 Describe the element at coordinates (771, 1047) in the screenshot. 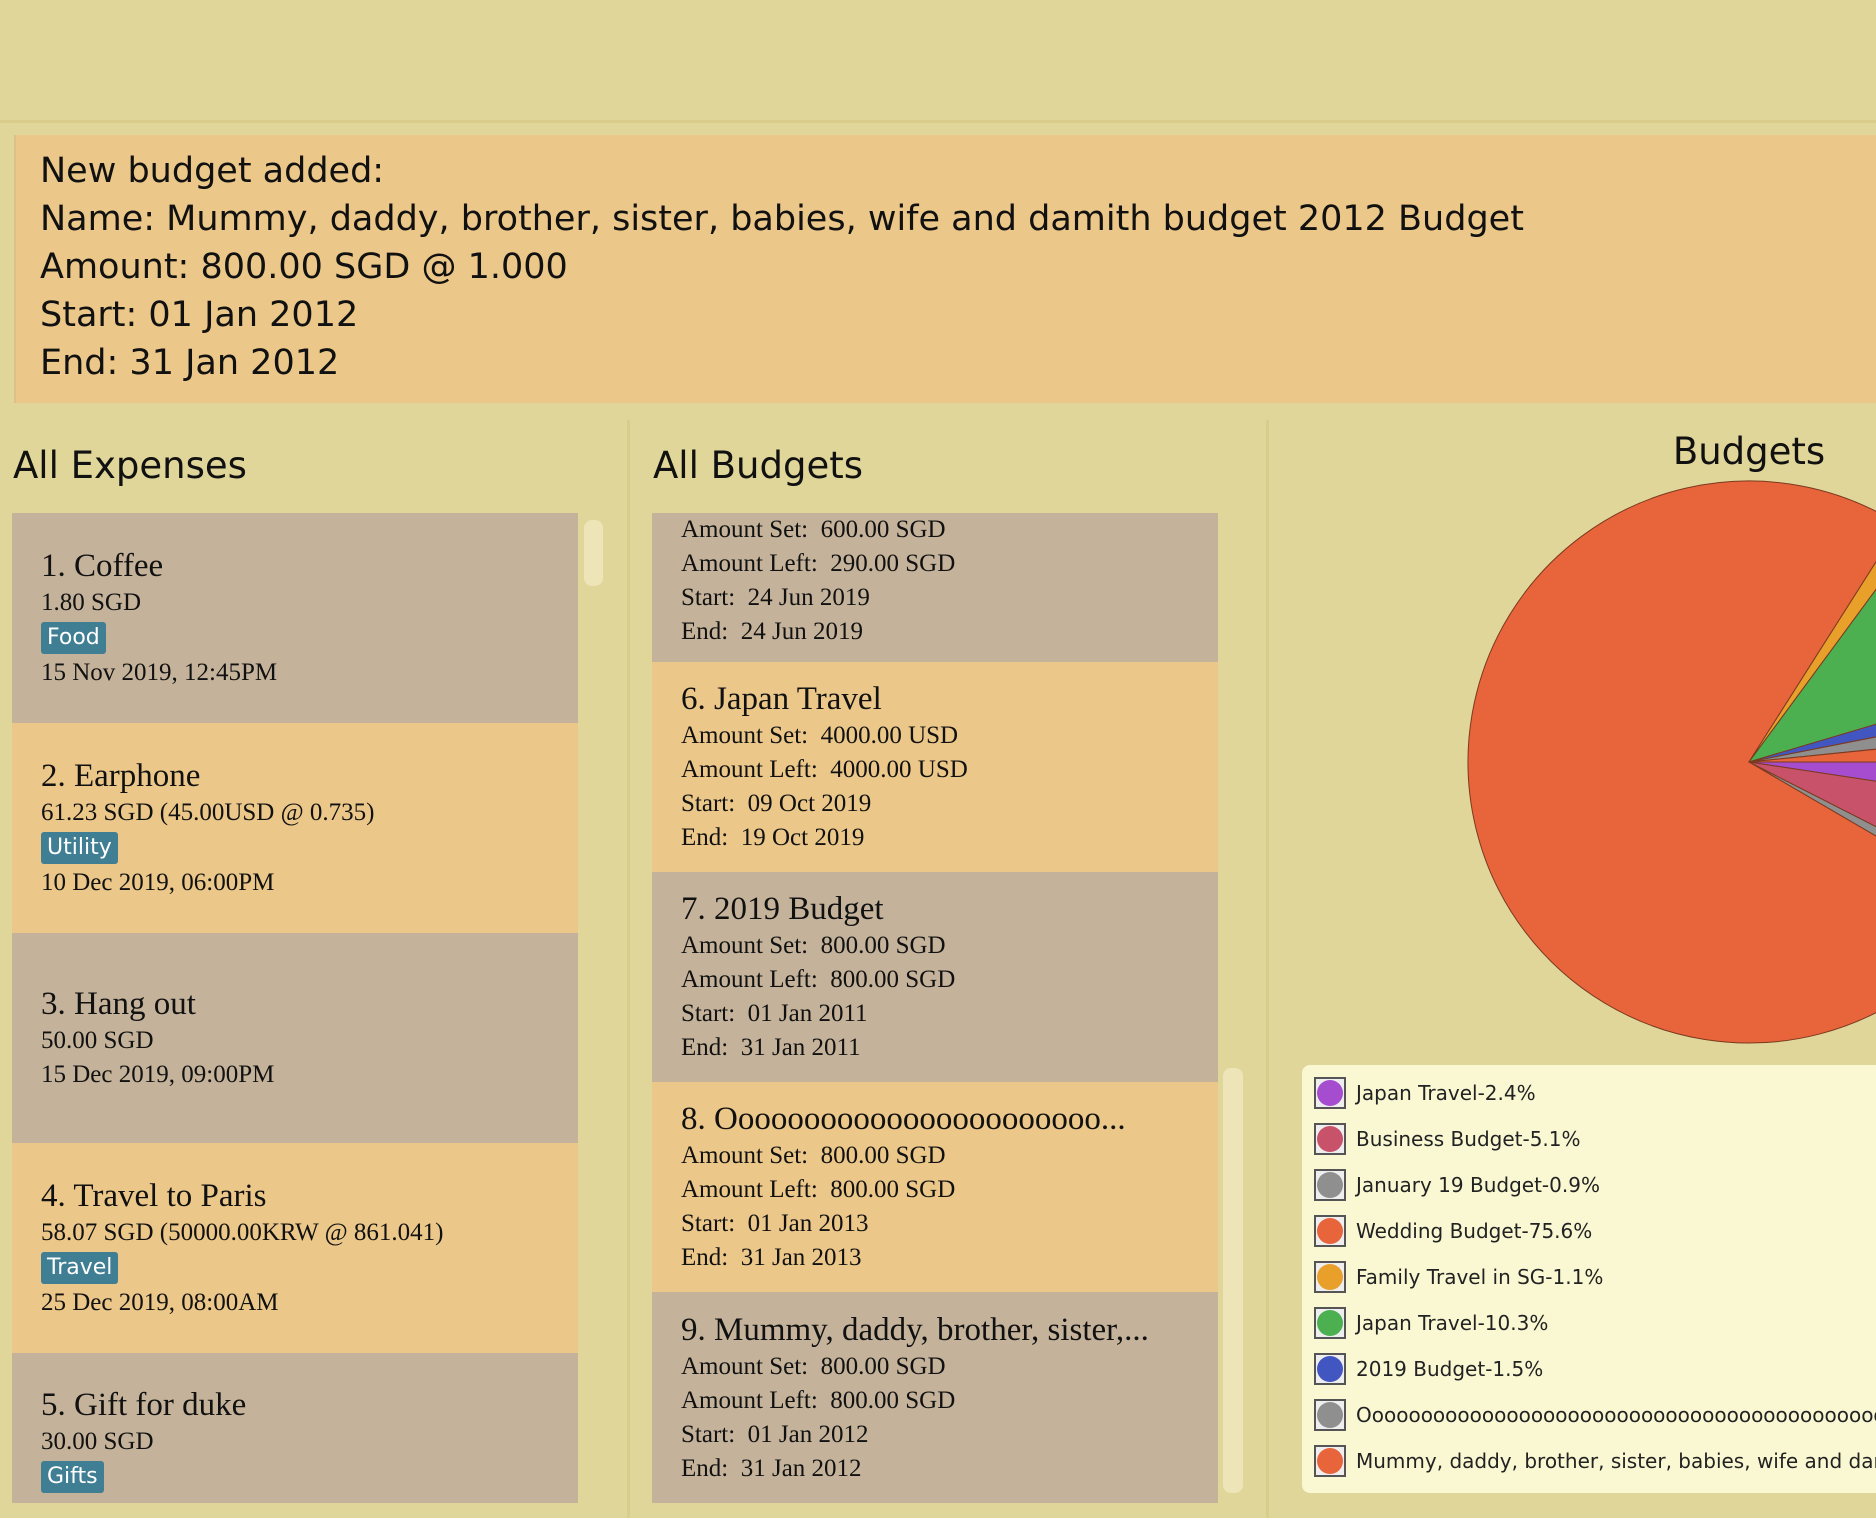

I see `budget-line: End: 31 Jan 2011` at that location.